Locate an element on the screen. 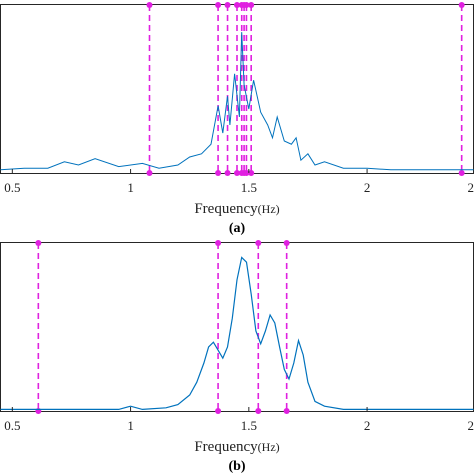 The height and width of the screenshot is (474, 474). panel-a-label: (a) is located at coordinates (237, 228).